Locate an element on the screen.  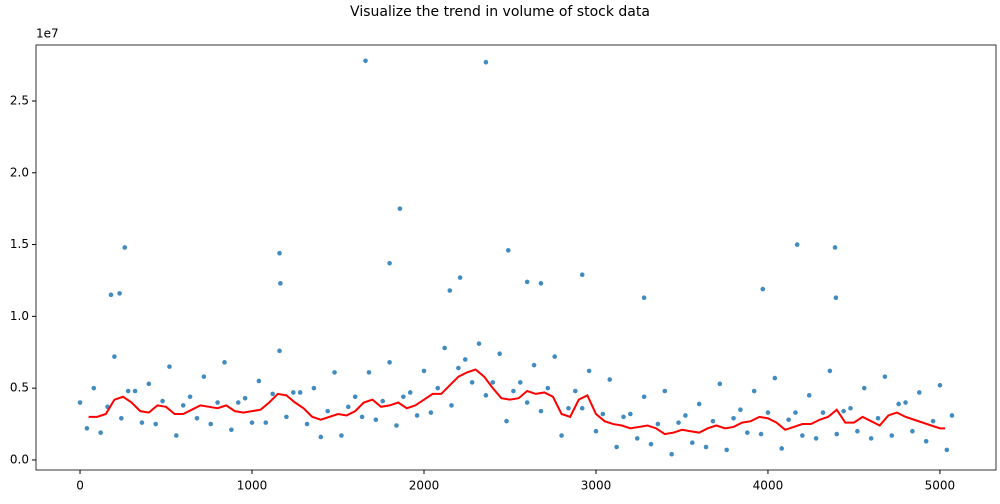
x-tick-label: 1000 is located at coordinates (252, 486).